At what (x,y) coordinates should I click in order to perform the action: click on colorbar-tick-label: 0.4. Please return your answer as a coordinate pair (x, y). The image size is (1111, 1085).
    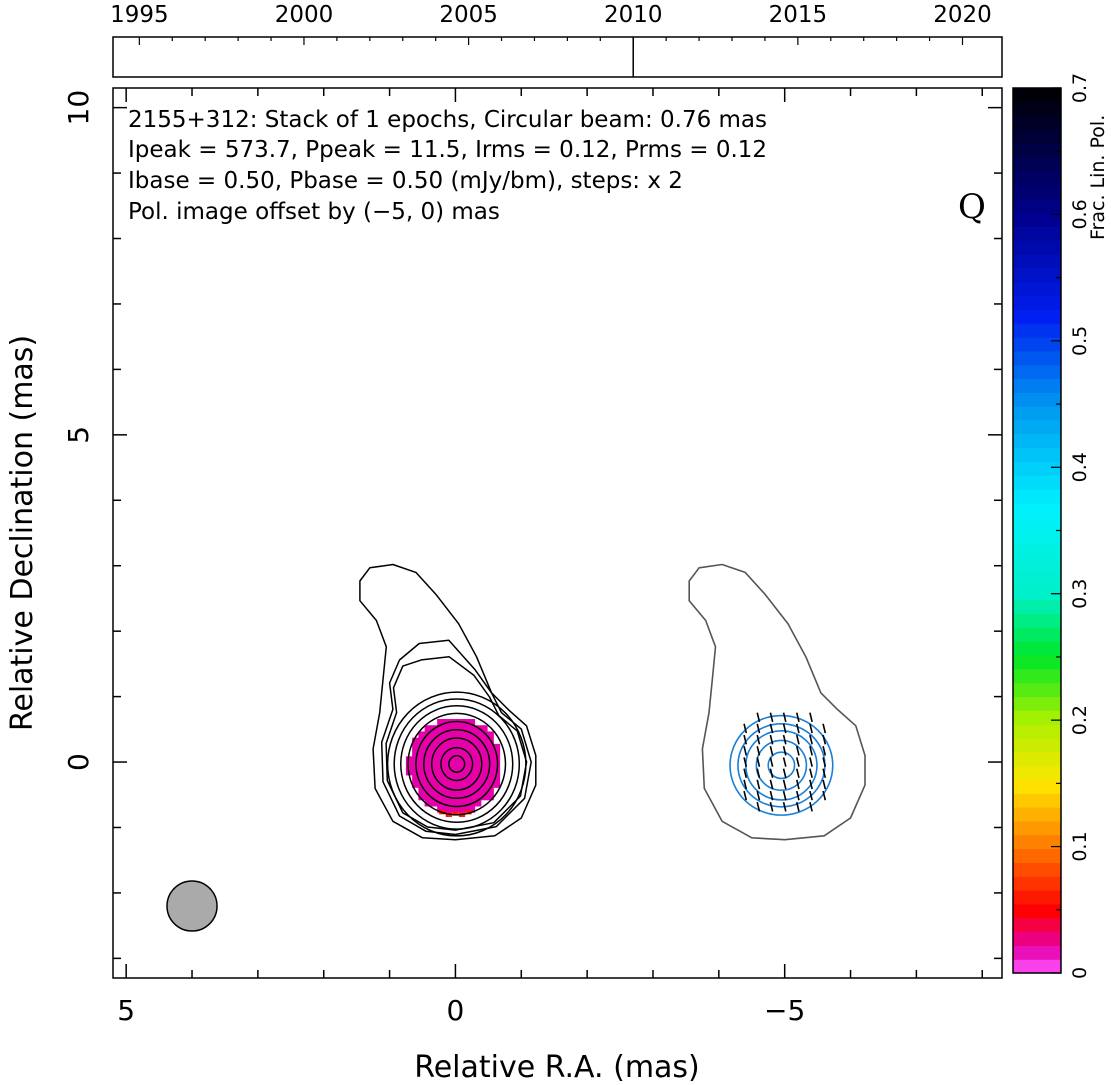
    Looking at the image, I should click on (1080, 467).